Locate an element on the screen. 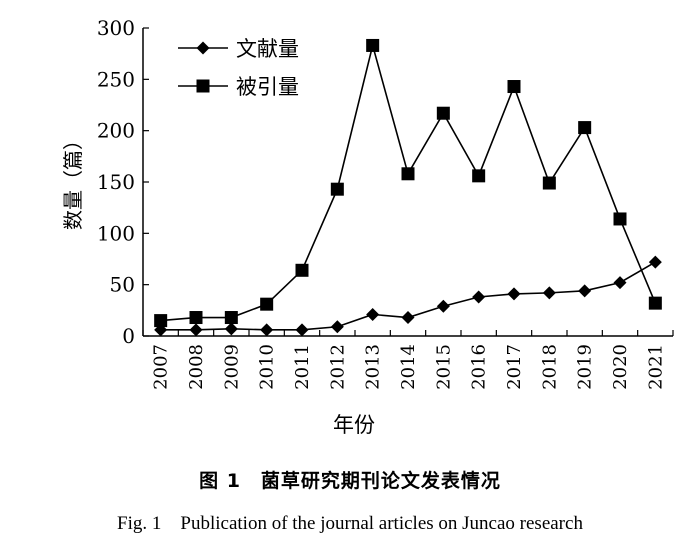  x-axis-label: 年份 is located at coordinates (354, 425).